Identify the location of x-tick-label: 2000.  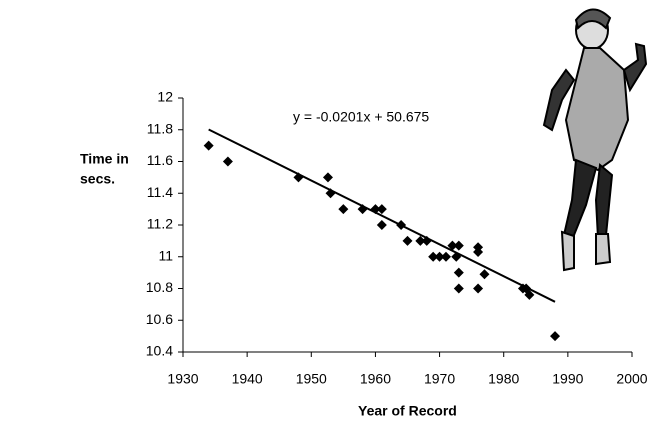
(631, 379).